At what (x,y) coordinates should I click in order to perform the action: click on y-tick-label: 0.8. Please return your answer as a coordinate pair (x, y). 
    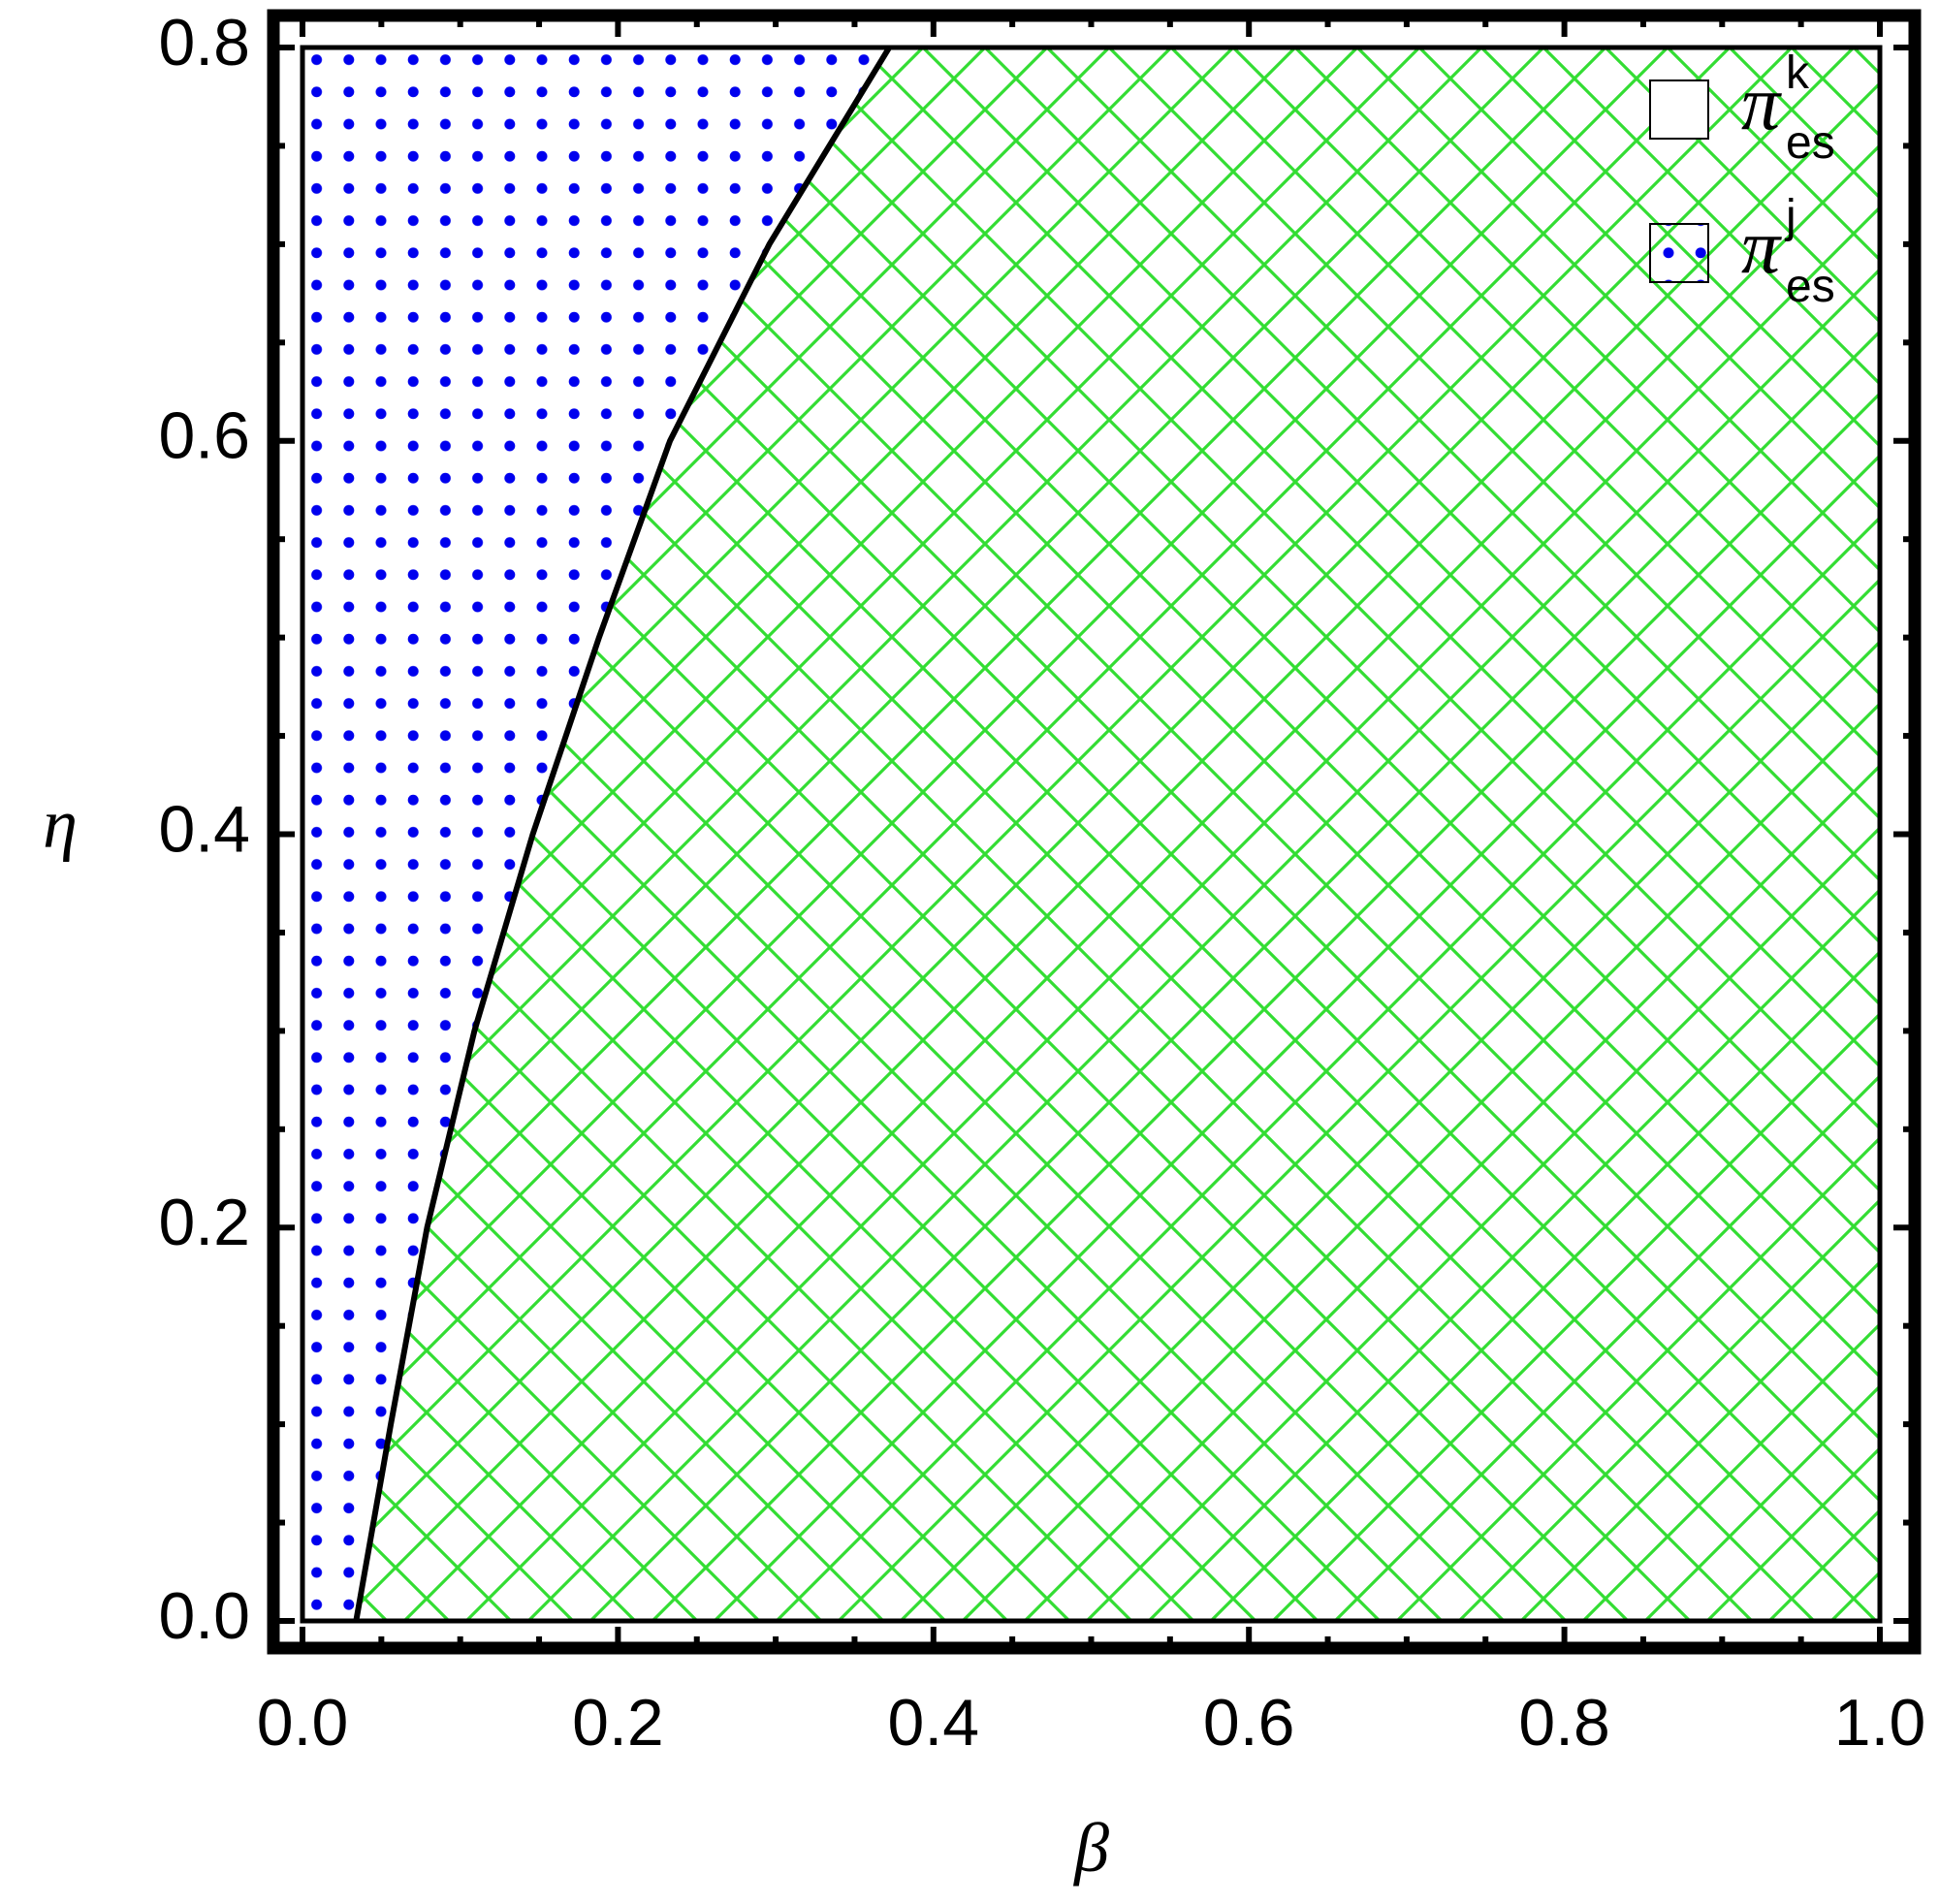
    Looking at the image, I should click on (204, 43).